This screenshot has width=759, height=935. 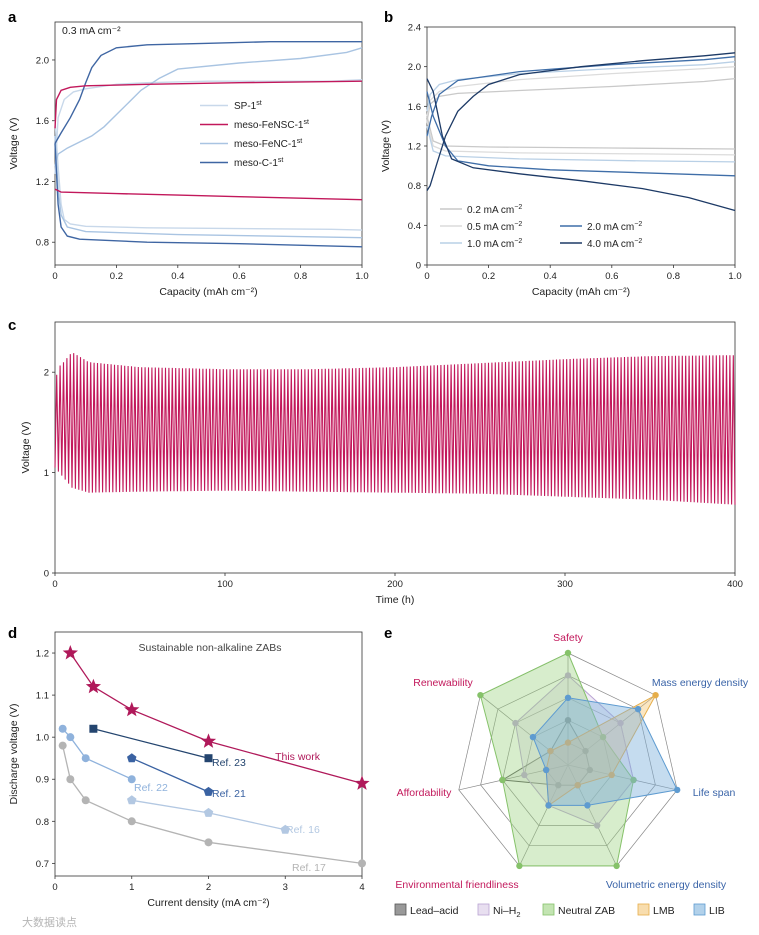 What do you see at coordinates (388, 17) in the screenshot?
I see `panel-letter-b: b` at bounding box center [388, 17].